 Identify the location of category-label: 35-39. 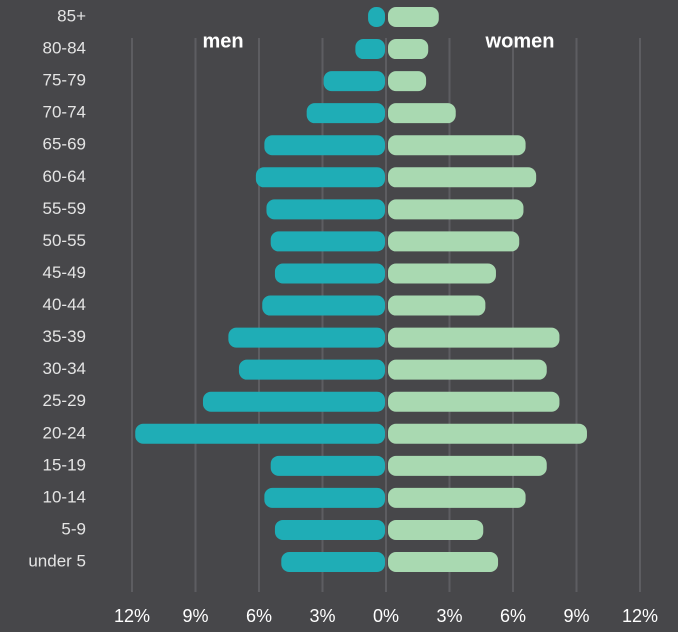
(64, 336).